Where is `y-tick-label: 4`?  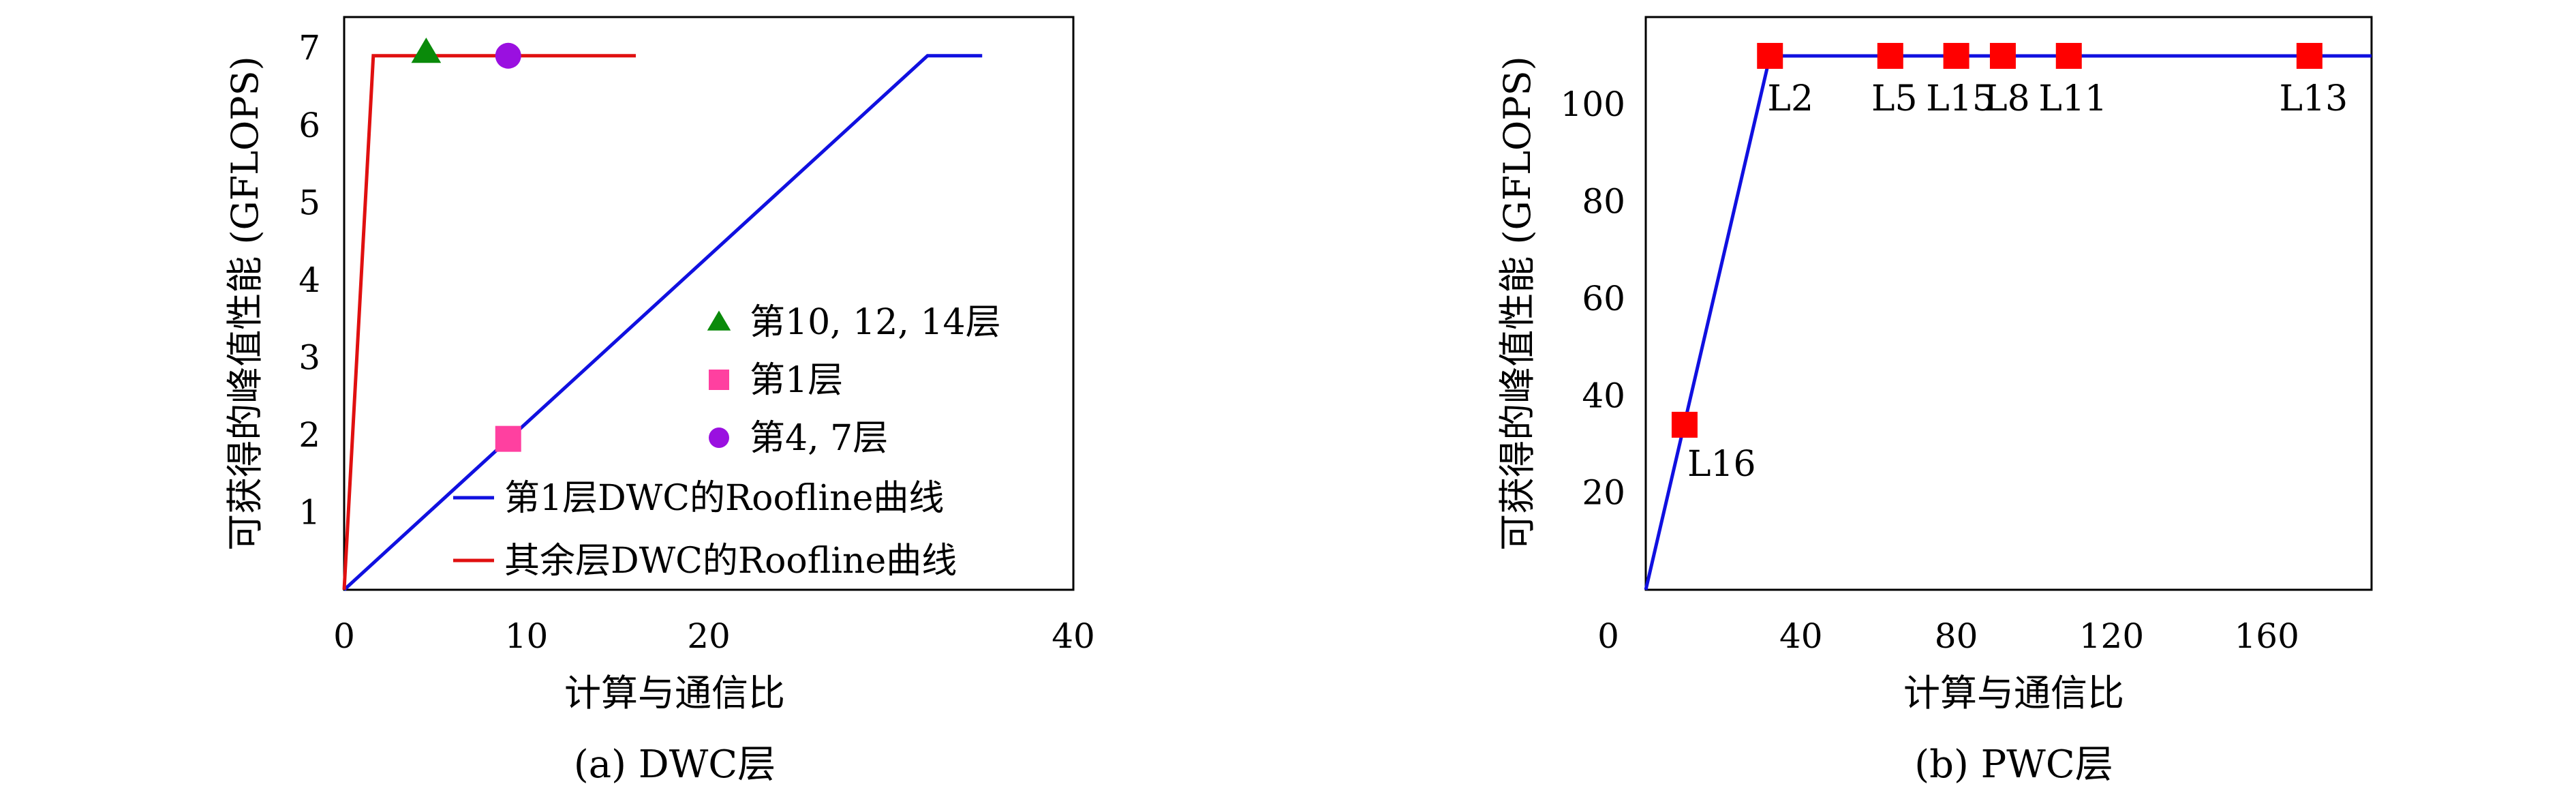 y-tick-label: 4 is located at coordinates (309, 280).